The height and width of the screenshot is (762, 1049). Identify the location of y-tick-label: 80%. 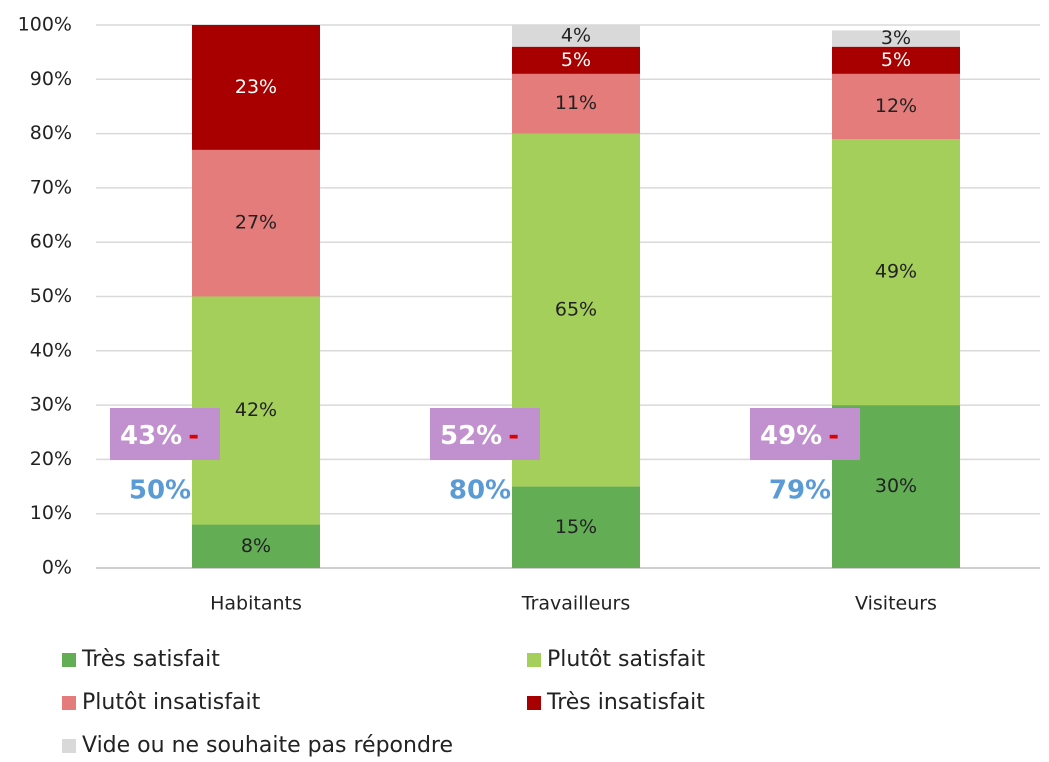
(51, 133).